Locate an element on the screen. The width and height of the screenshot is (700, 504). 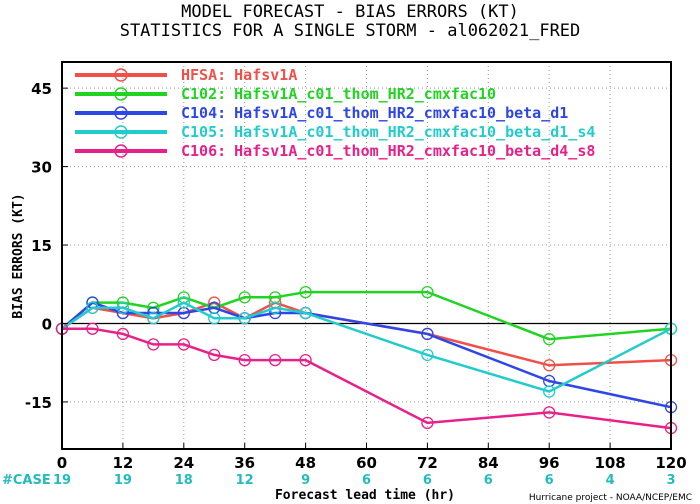
legend-series-desc: Hafsv1A_c01_thom_HR2_cmxfac10_beta_d1_s4 is located at coordinates (414, 132).